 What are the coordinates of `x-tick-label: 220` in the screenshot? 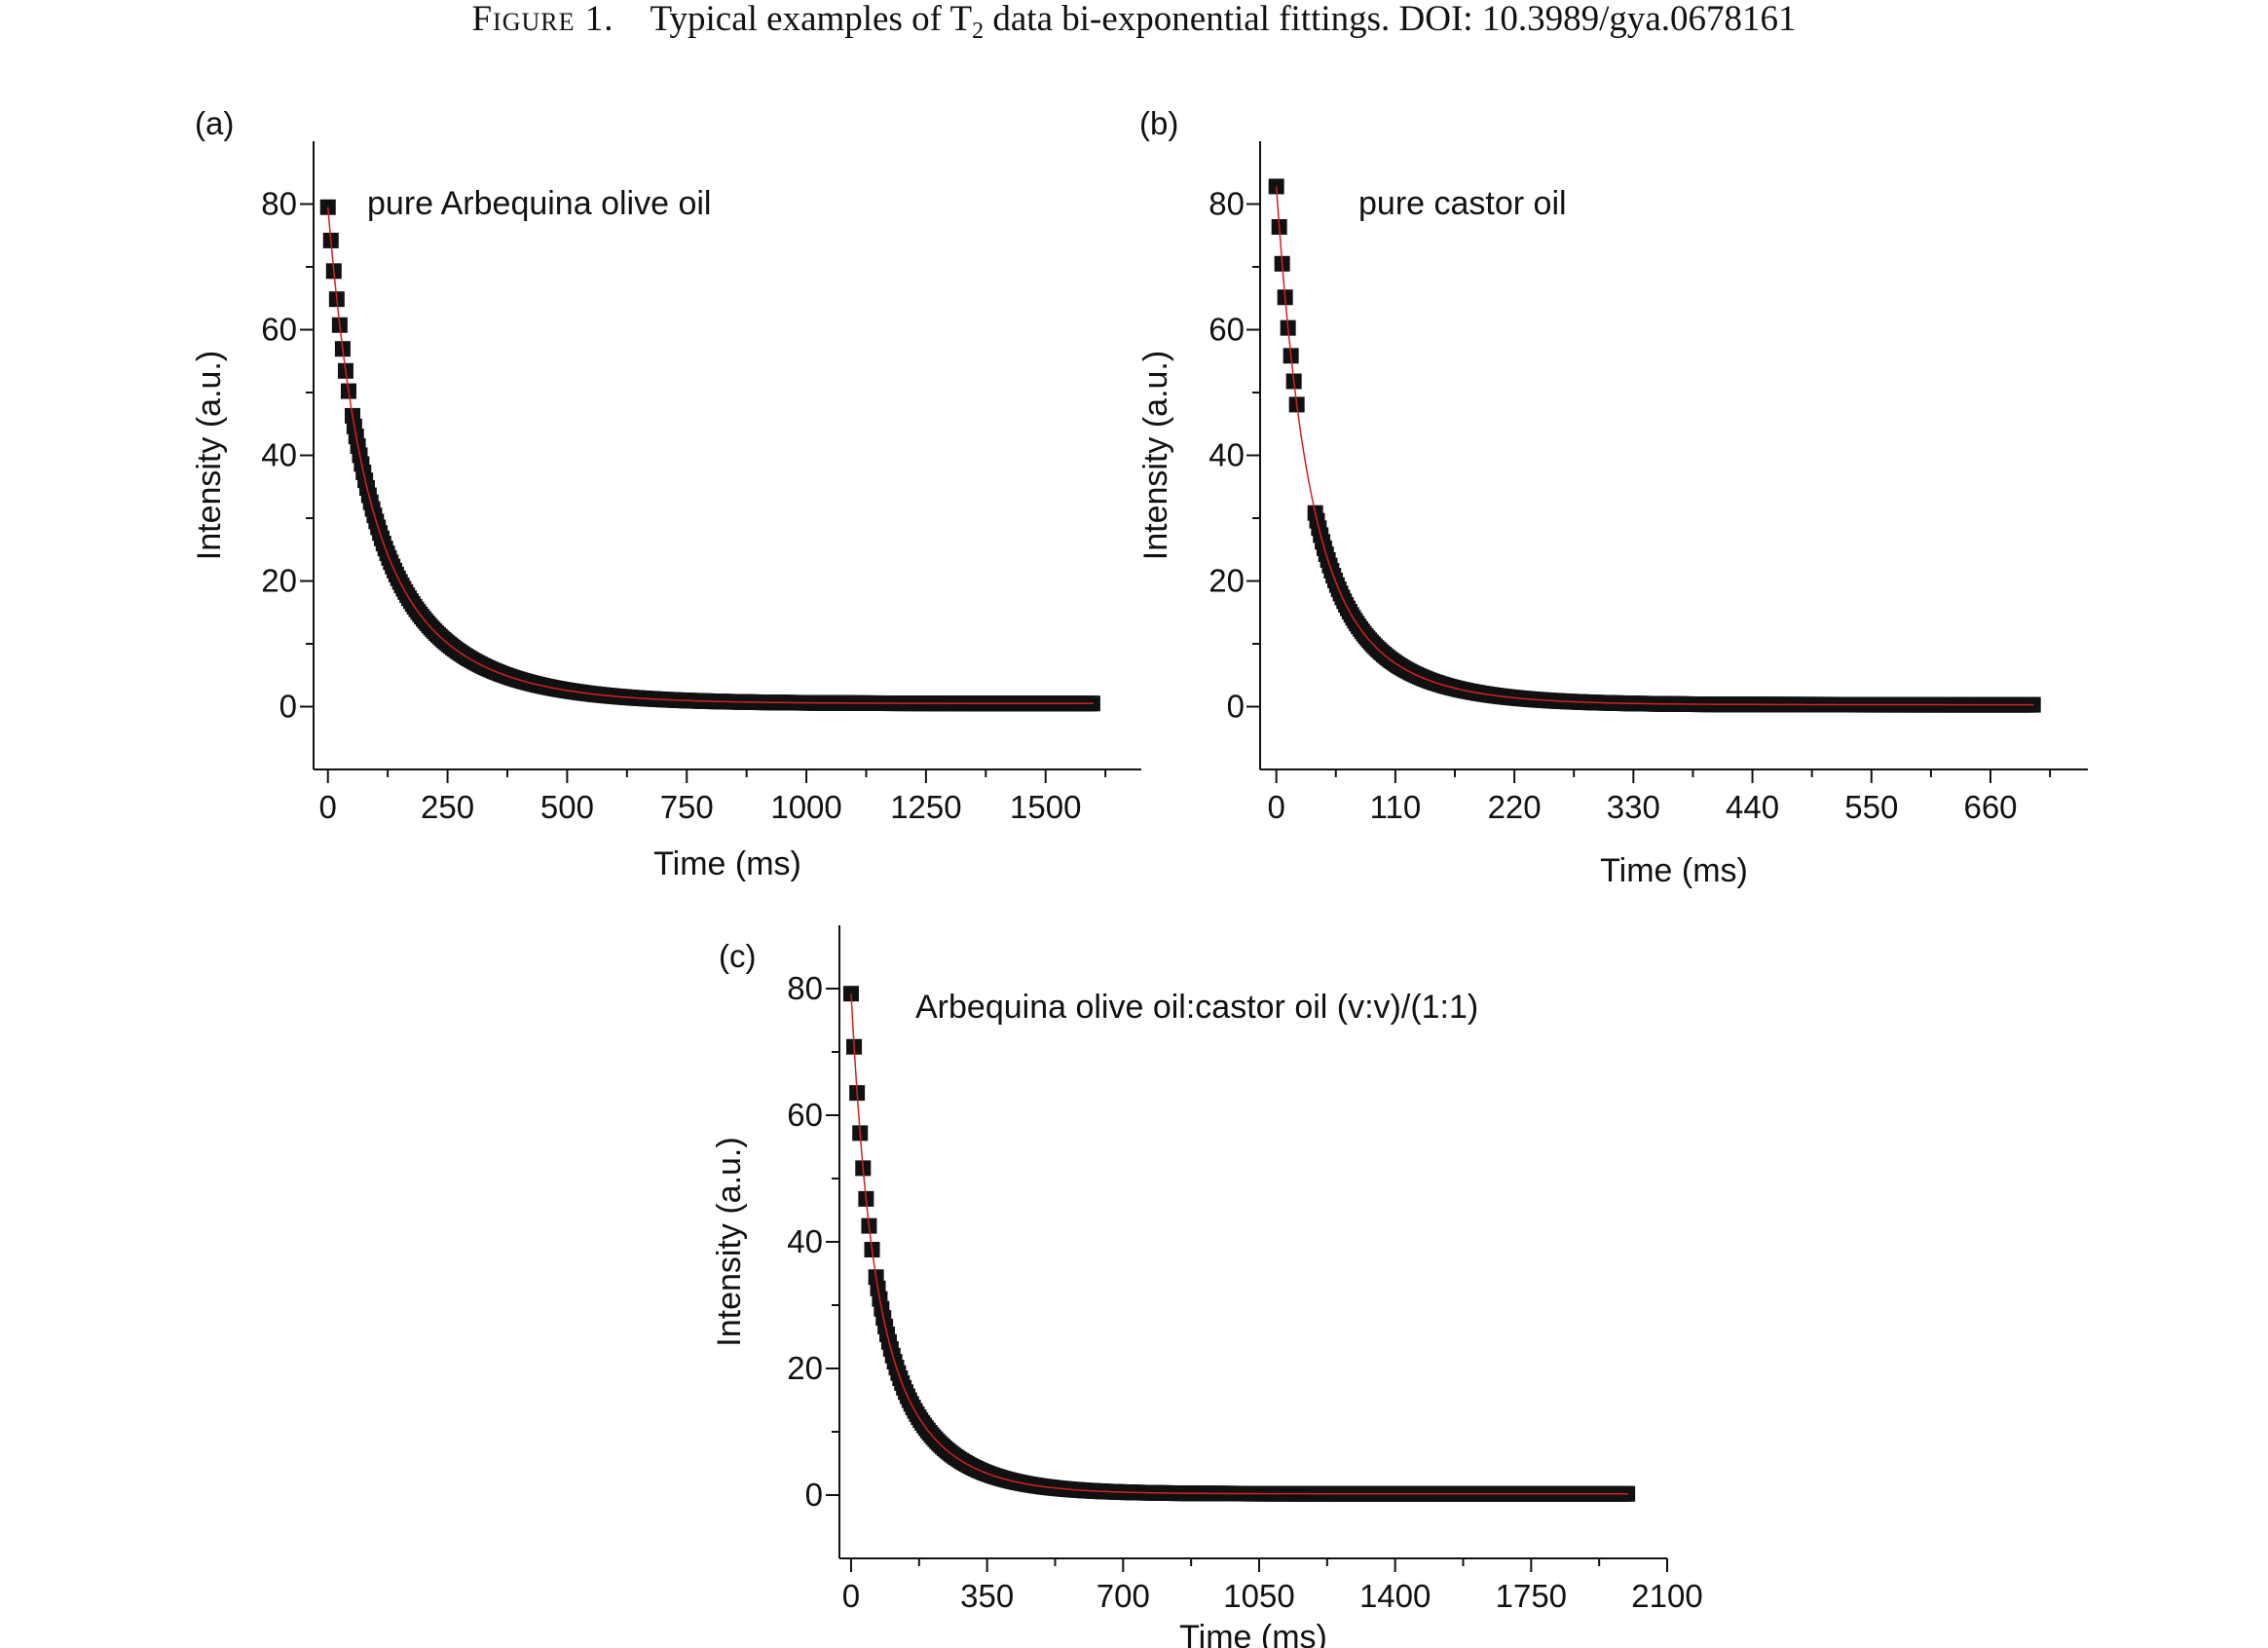 It's located at (1515, 807).